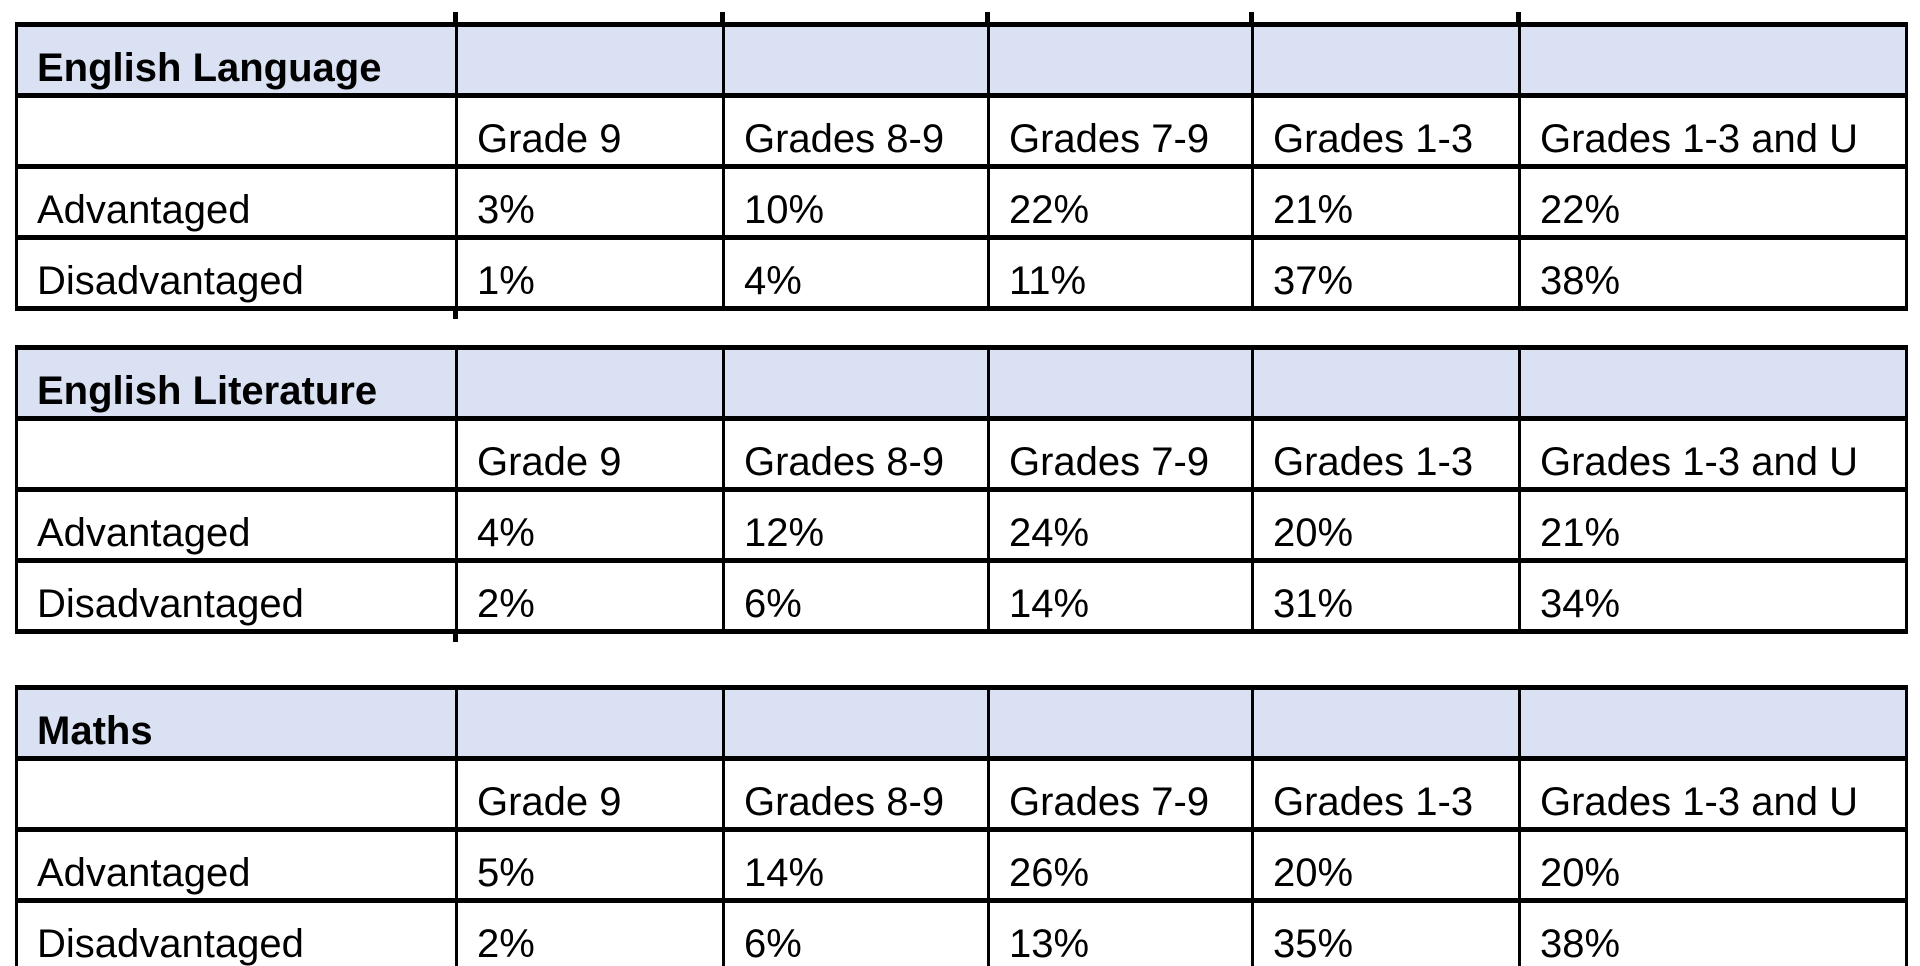  I want to click on table-row: Advantaged 3% 10% 22% 21% 22%, so click(961, 202).